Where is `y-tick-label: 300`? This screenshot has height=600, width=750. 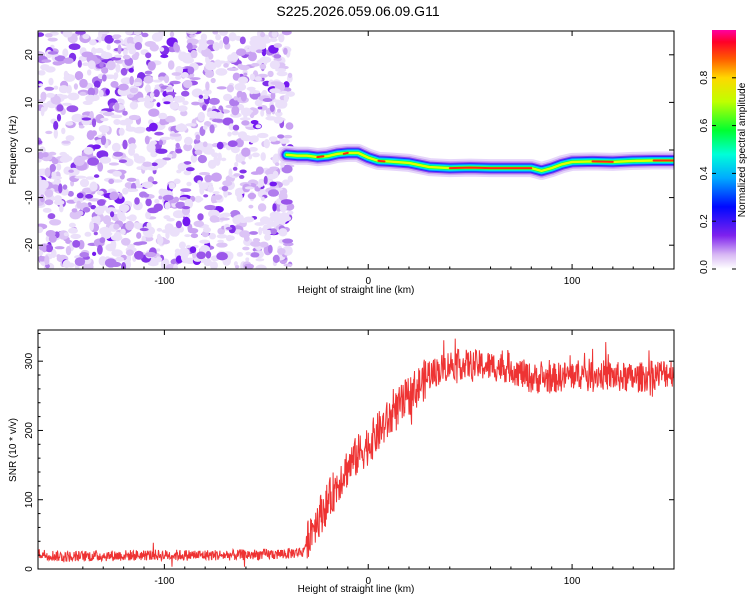
y-tick-label: 300 is located at coordinates (29, 360).